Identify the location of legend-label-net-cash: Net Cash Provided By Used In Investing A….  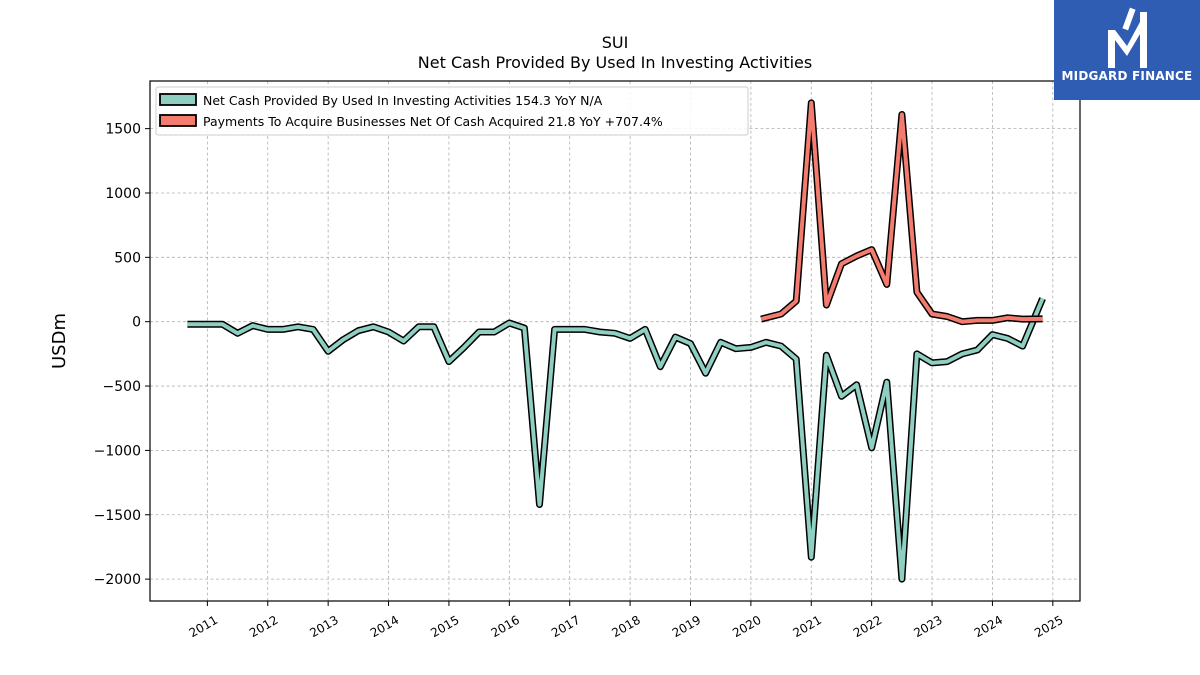
(403, 100).